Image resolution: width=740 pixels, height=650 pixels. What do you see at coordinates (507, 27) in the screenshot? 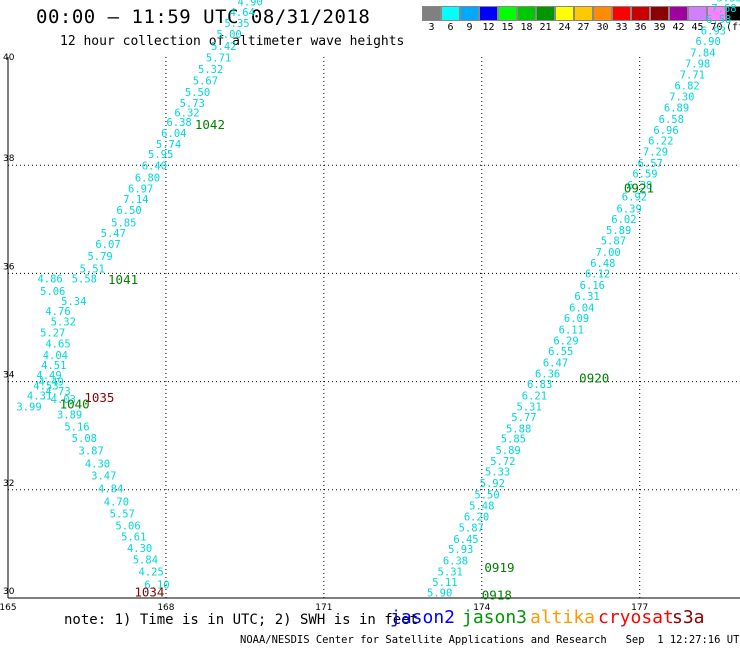
I see `color-scale-label: 15` at bounding box center [507, 27].